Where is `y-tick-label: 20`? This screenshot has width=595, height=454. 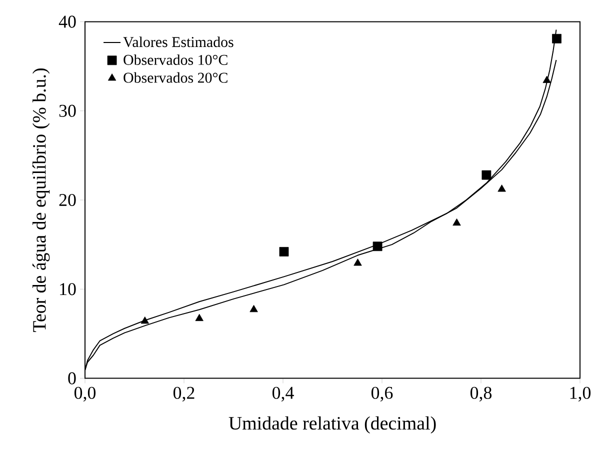
y-tick-label: 20 is located at coordinates (67, 200).